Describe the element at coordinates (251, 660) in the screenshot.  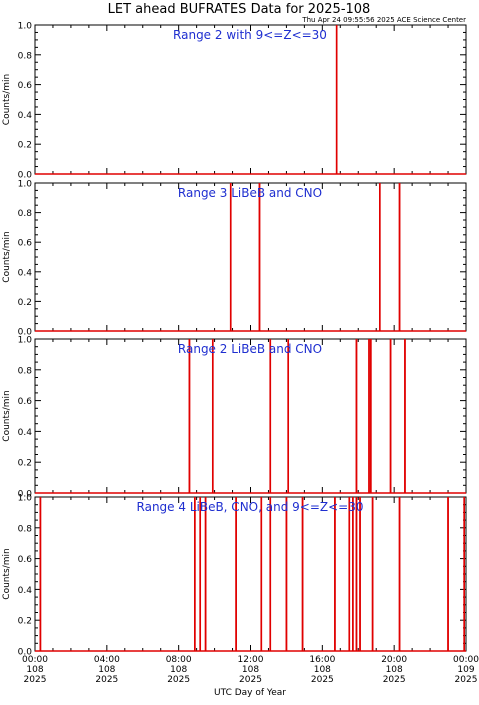
I see `x-tick-time-label: 12:00` at that location.